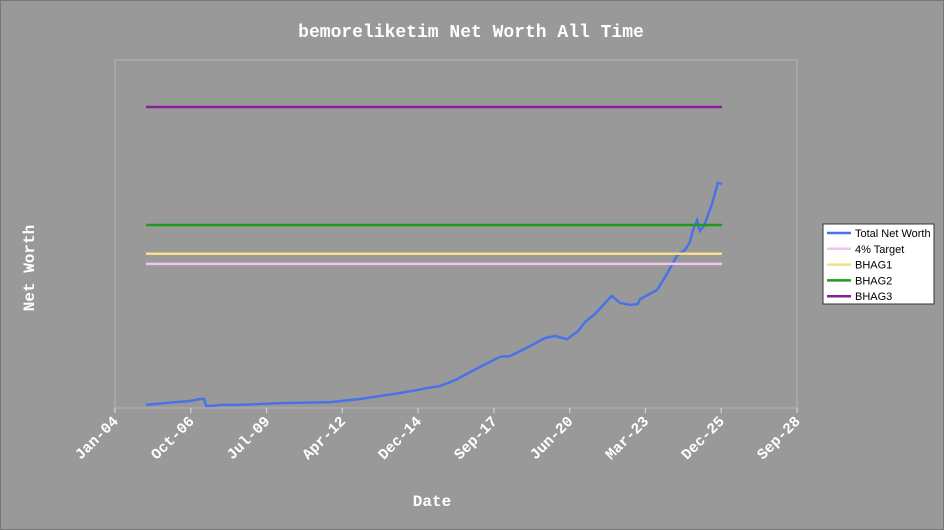 Image resolution: width=944 pixels, height=530 pixels. Describe the element at coordinates (873, 281) in the screenshot. I see `legend-label: BHAG2` at that location.